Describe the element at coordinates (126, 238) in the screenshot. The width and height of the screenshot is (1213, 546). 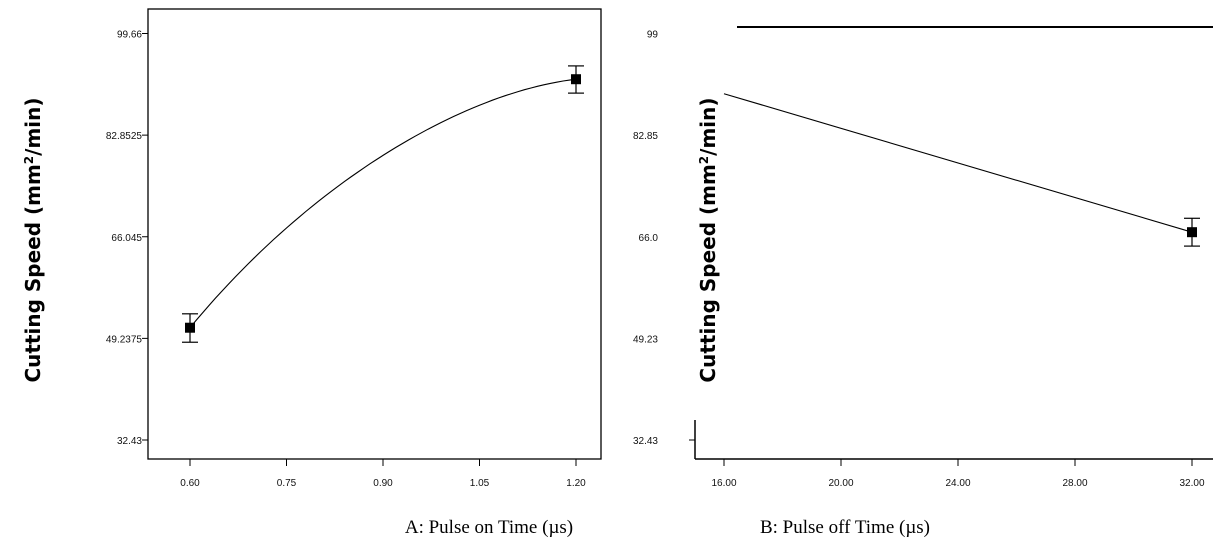
I see `y-tick-label: 66.045` at that location.